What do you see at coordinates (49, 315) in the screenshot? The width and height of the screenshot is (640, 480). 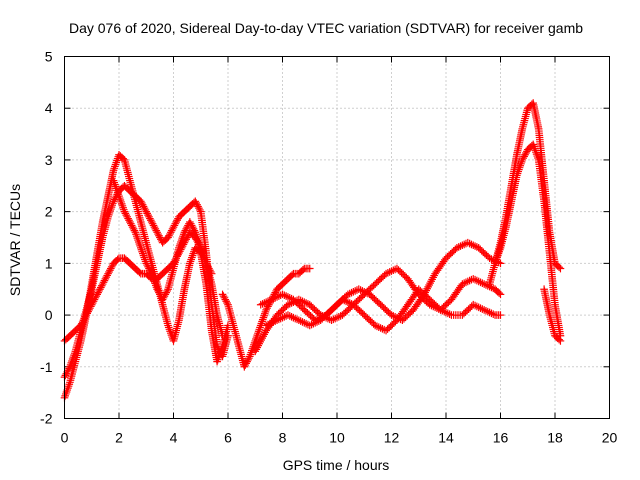 I see `y-tick-label: 0` at bounding box center [49, 315].